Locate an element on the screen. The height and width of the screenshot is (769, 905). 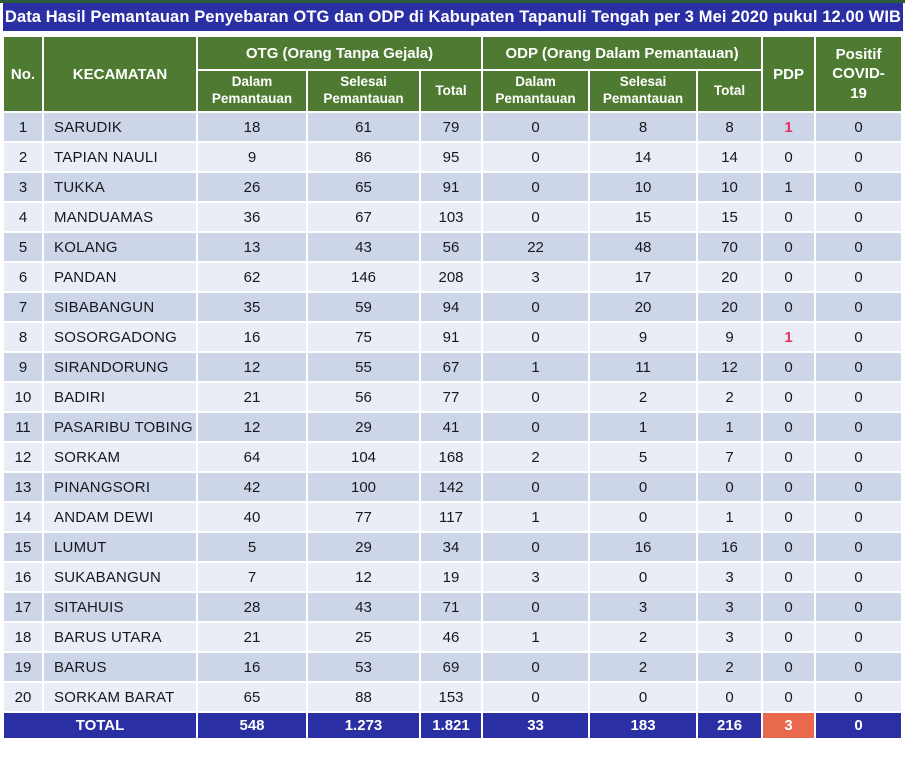
cell-kecamatan: SARUDIK is located at coordinates (120, 127).